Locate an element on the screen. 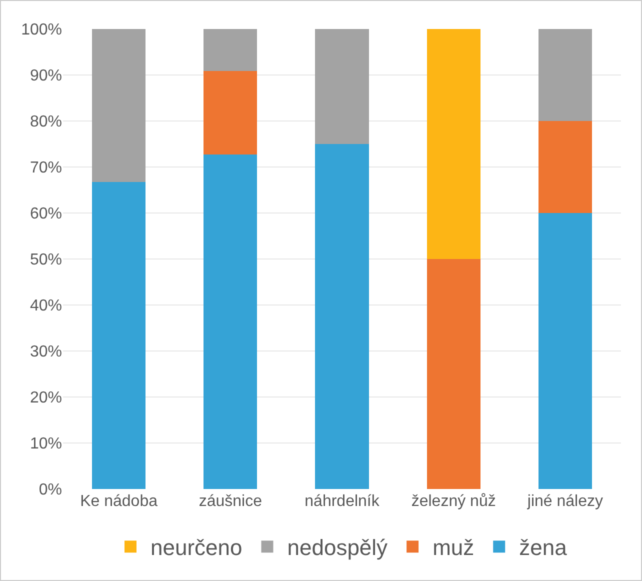 The height and width of the screenshot is (581, 642). y-tick-label: 100% is located at coordinates (41, 30).